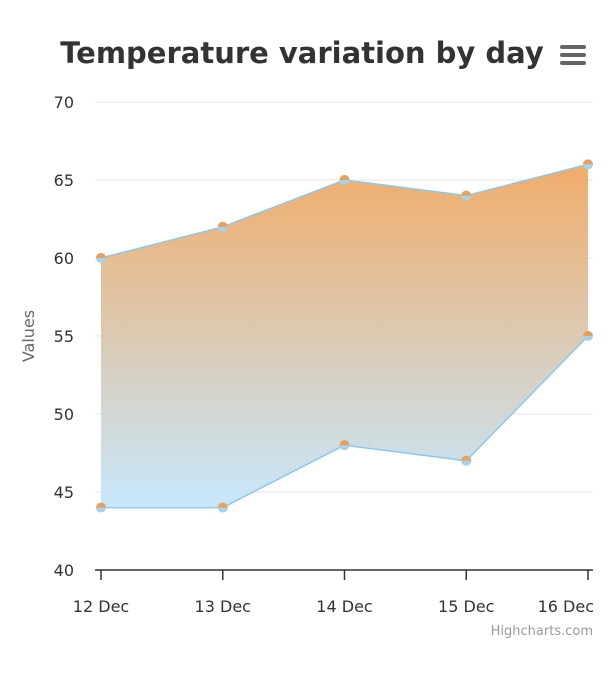 The image size is (614, 680). Describe the element at coordinates (302, 53) in the screenshot. I see `chart-title: Temperature variation by day` at that location.